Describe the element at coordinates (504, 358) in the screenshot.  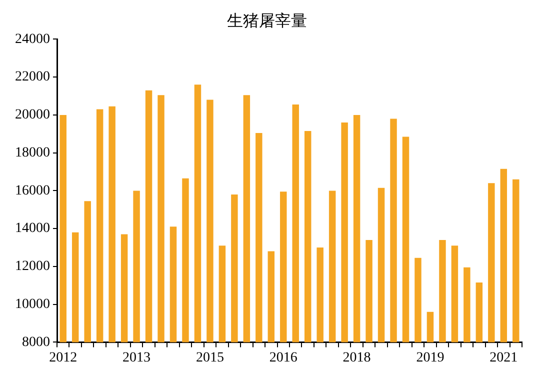
I see `x-tick-label: 2021` at that location.